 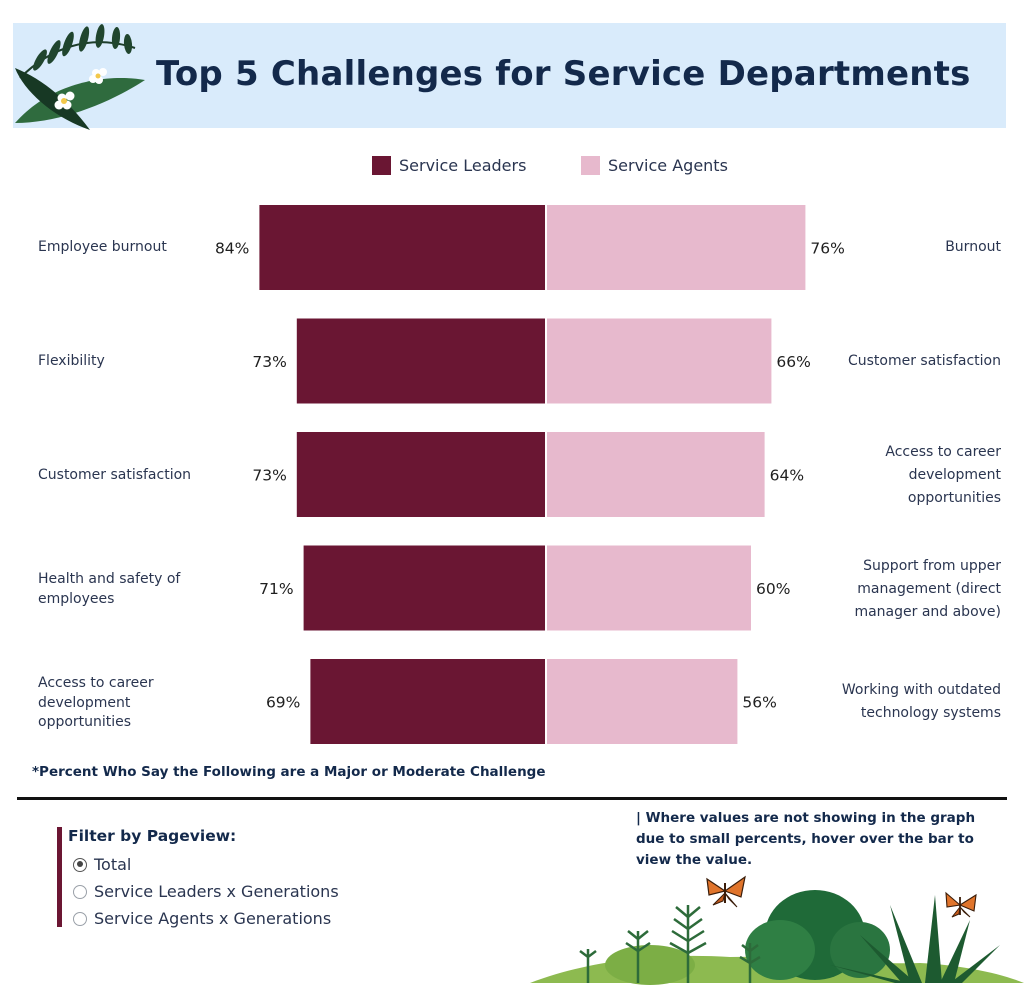 I want to click on filter-option-total: Total, so click(x=102, y=864).